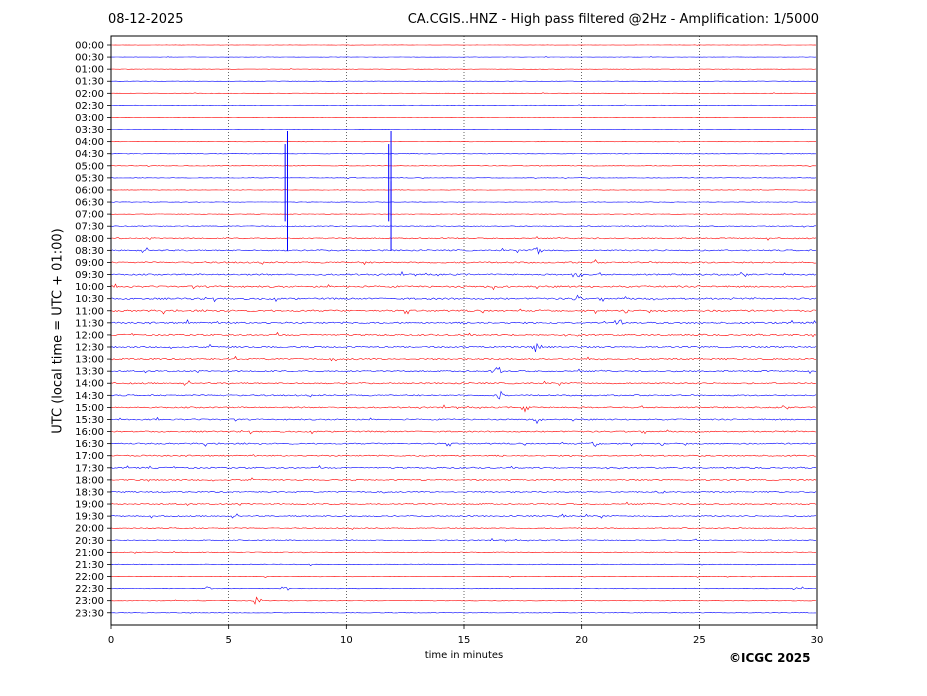  I want to click on trace-20:00, so click(463, 528).